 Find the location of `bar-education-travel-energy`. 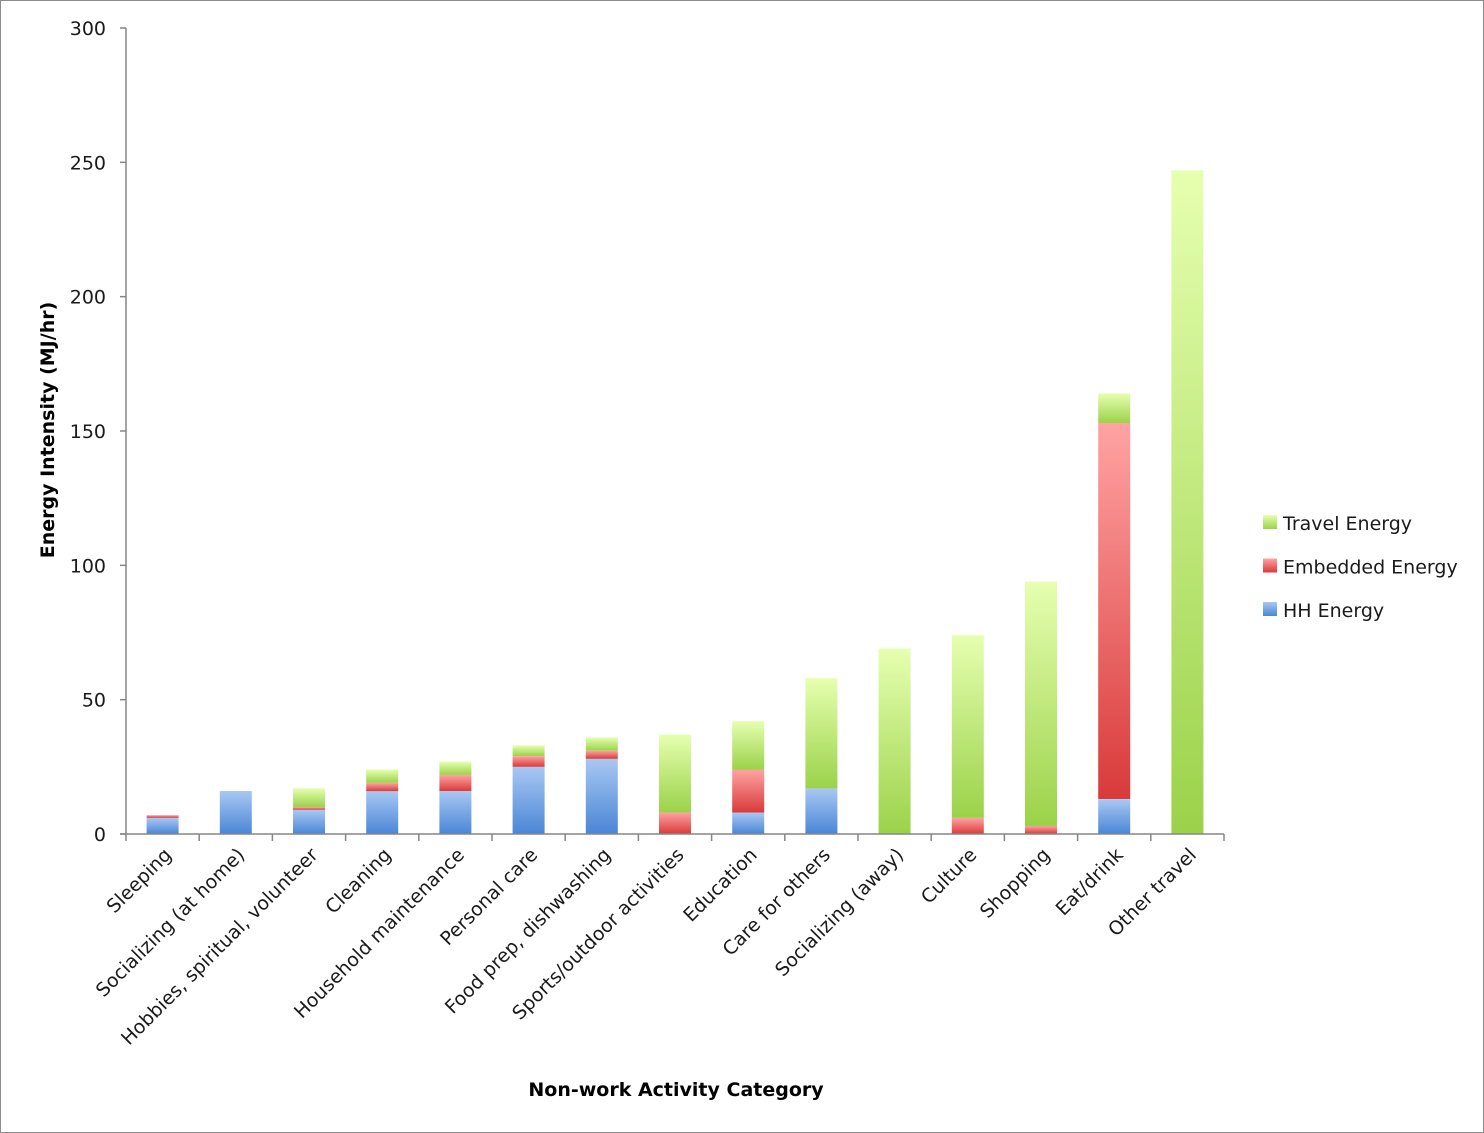

bar-education-travel-energy is located at coordinates (748, 745).